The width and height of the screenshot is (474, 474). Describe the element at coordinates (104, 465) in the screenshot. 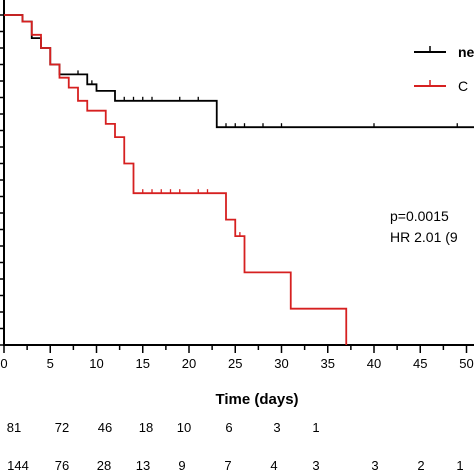

I see `risk-value: 28` at that location.